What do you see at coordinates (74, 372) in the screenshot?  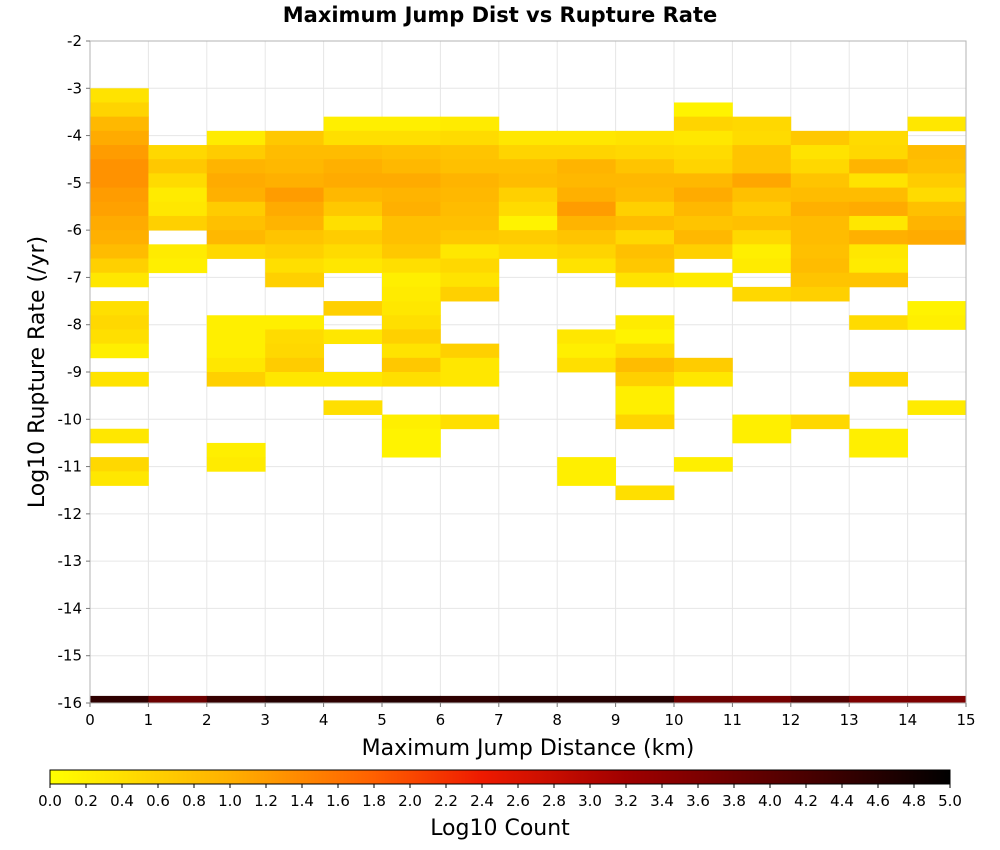 I see `y-axis-ticks: -2 -3 -4 -5 -6 -7 -8 -9 -10 -11 -12 -13 -14 -15 -16` at bounding box center [74, 372].